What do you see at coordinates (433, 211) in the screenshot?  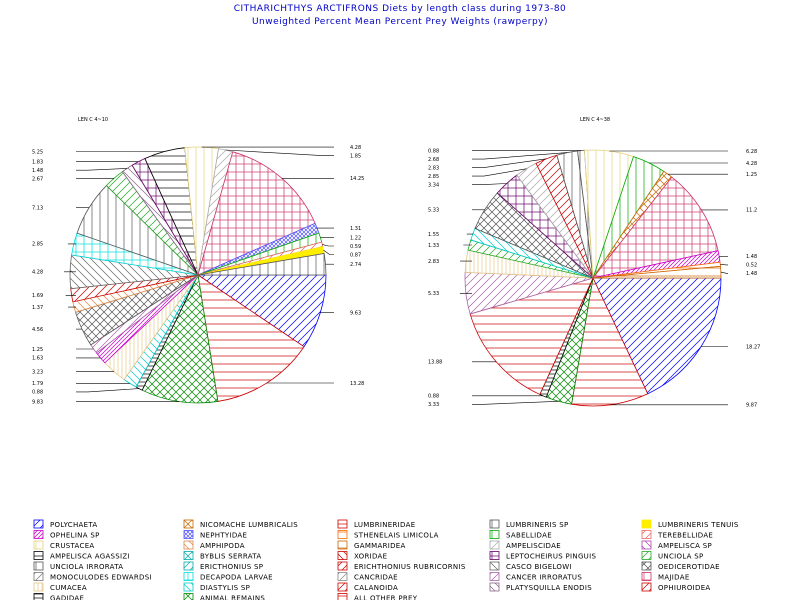 I see `slice-value-label: 5.33` at bounding box center [433, 211].